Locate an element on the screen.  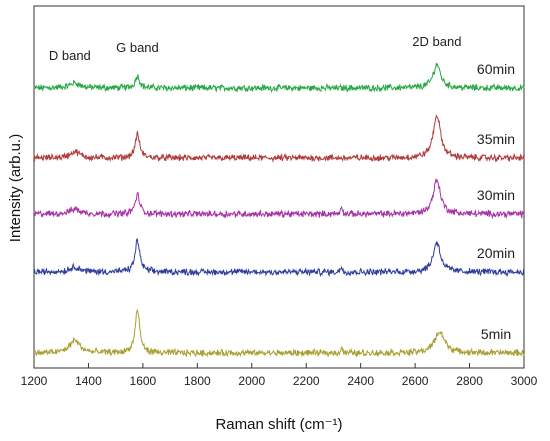
series-line-30min is located at coordinates (279, 199).